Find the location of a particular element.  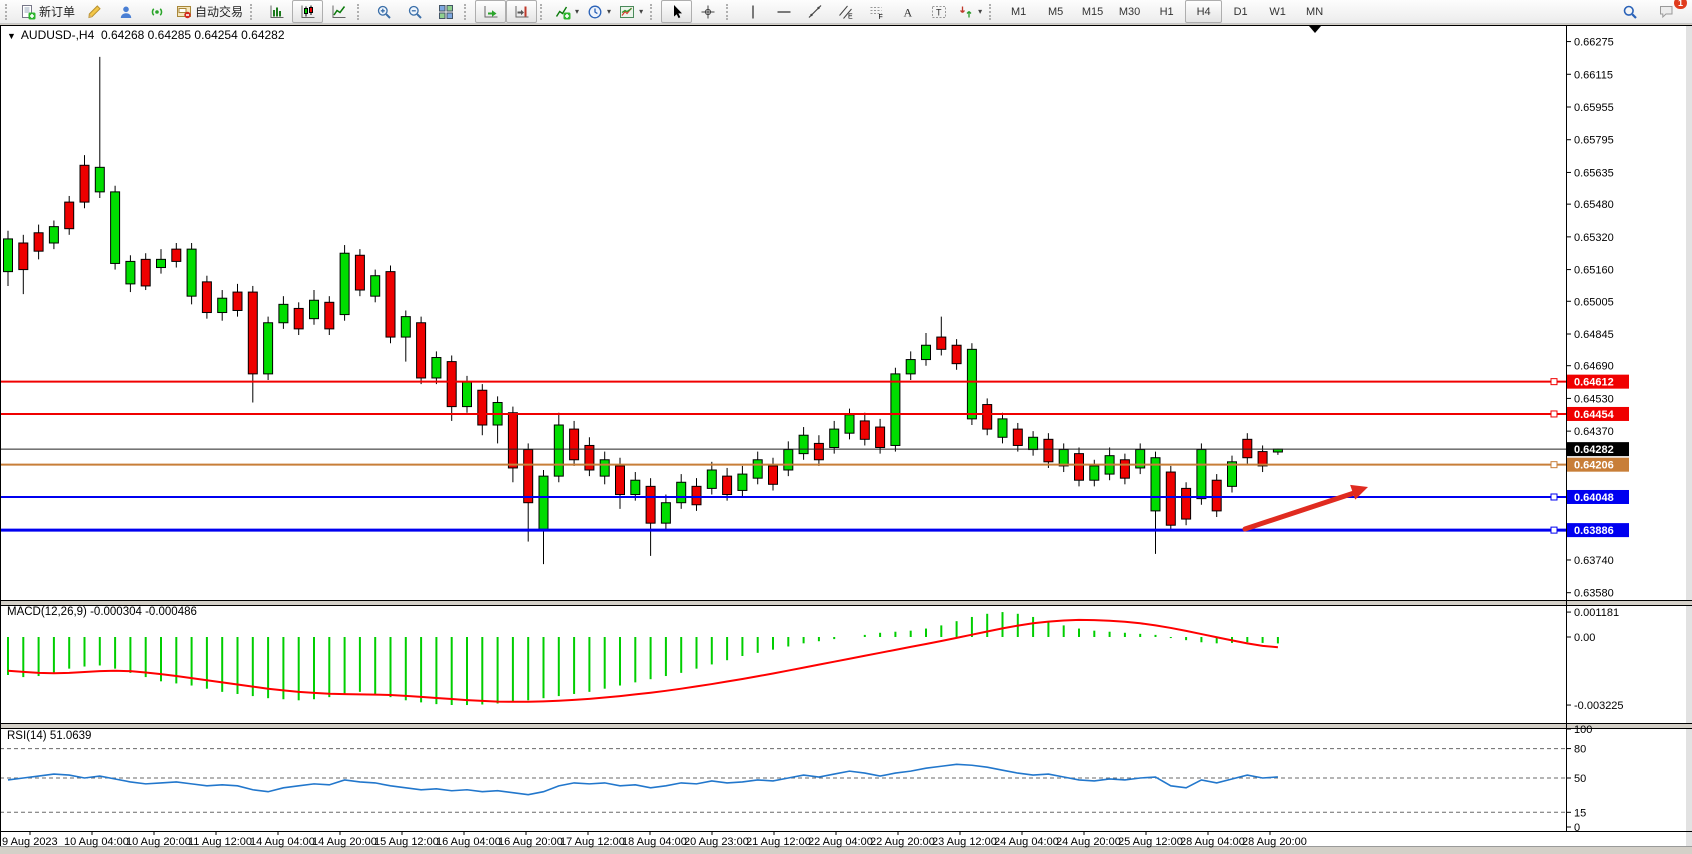

svg-text: T is located at coordinates (939, 12).